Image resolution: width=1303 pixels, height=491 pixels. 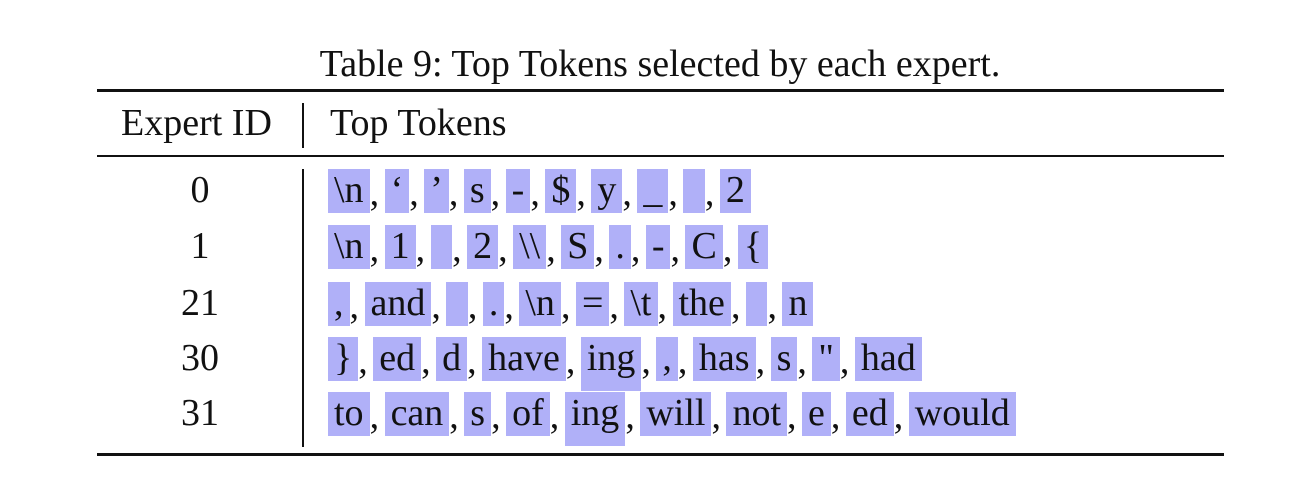 What do you see at coordinates (200, 413) in the screenshot?
I see `expert-id-cell: 31` at bounding box center [200, 413].